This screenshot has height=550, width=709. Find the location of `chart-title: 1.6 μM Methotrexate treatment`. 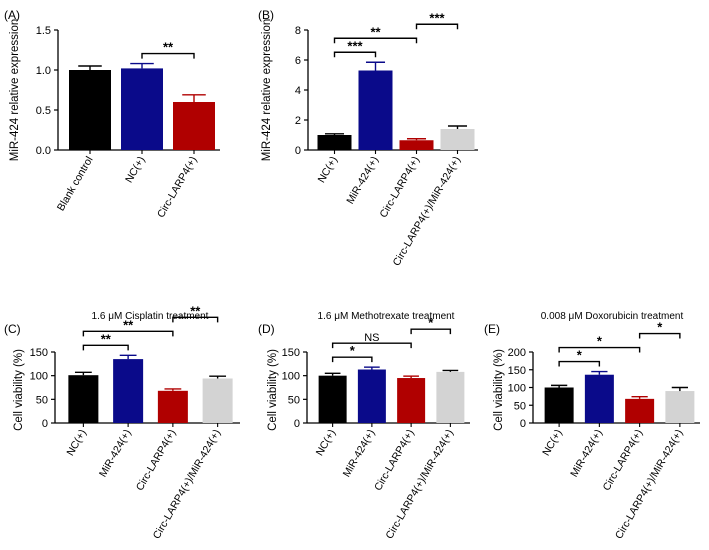

chart-title: 1.6 μM Methotrexate treatment is located at coordinates (386, 316).